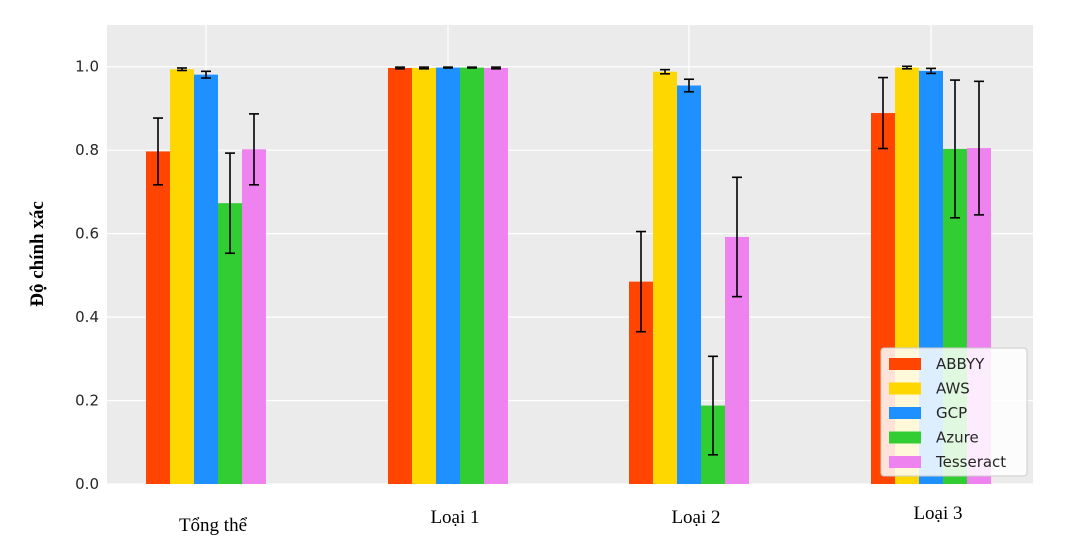 Image resolution: width=1077 pixels, height=547 pixels. Describe the element at coordinates (695, 517) in the screenshot. I see `x-category-label: Loại 2` at that location.